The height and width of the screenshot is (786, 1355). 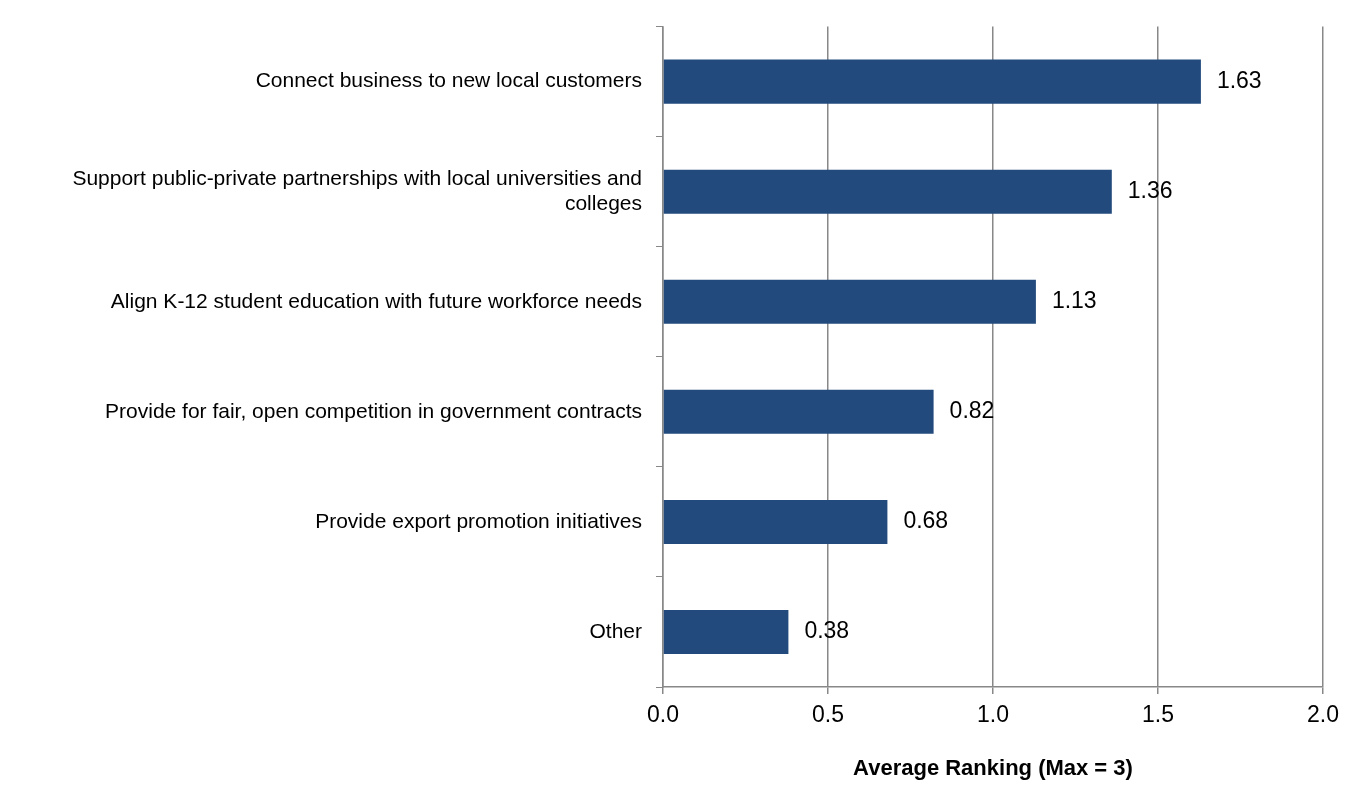 I want to click on x-tick-label: 1.0, so click(x=993, y=714).